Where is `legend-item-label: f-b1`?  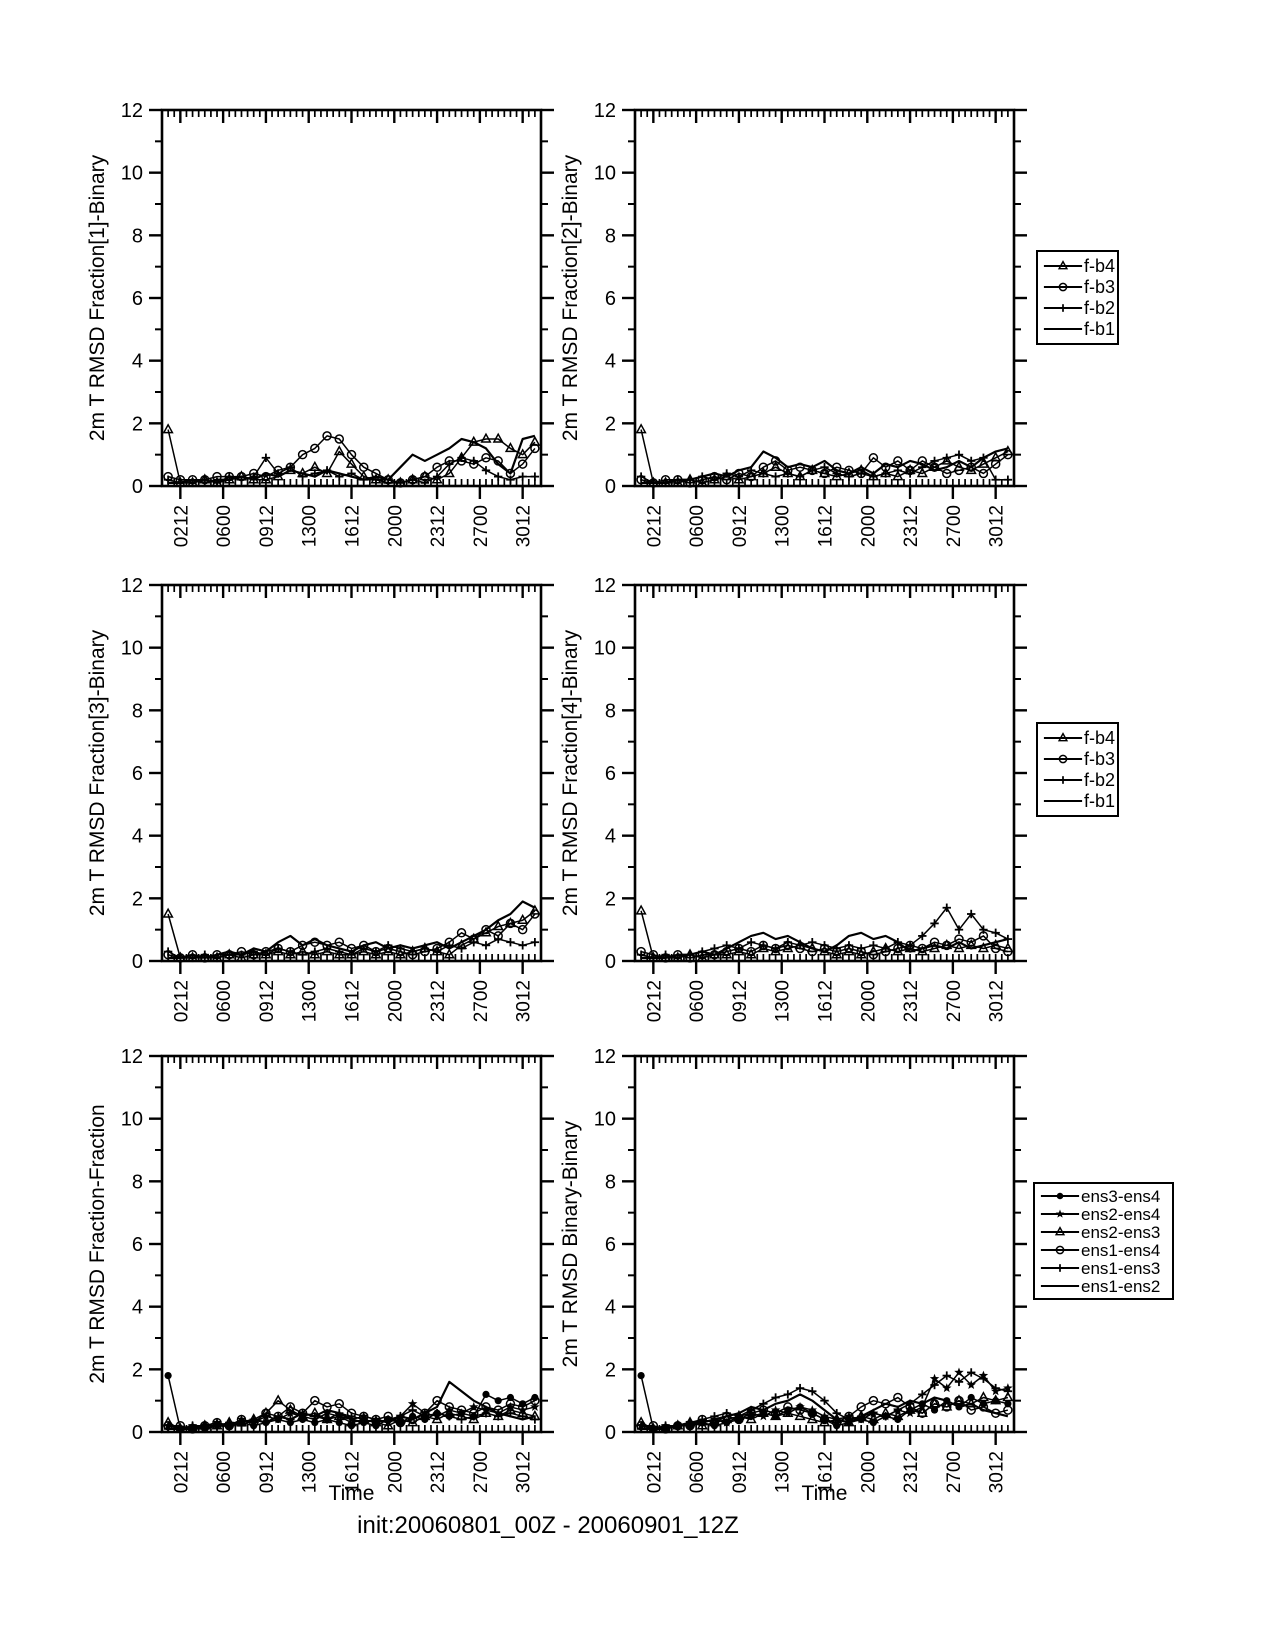 legend-item-label: f-b1 is located at coordinates (1100, 329).